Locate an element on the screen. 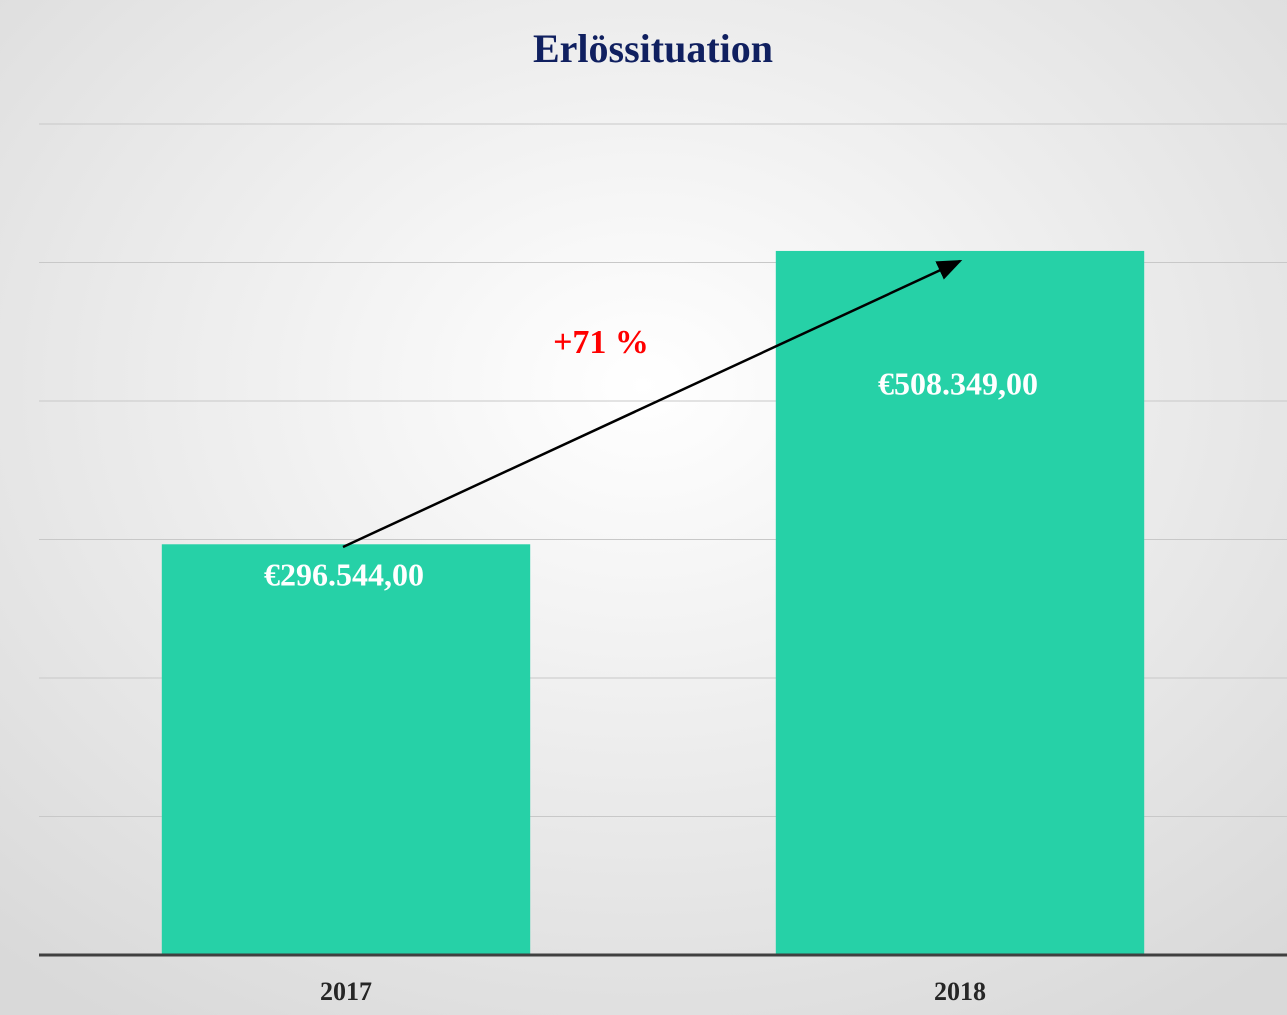  value-label: €296.544,00 is located at coordinates (344, 575).